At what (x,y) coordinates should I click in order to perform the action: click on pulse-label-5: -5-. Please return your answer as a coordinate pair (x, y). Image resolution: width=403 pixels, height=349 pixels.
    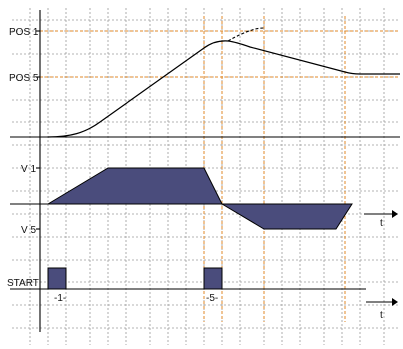
    Looking at the image, I should click on (212, 298).